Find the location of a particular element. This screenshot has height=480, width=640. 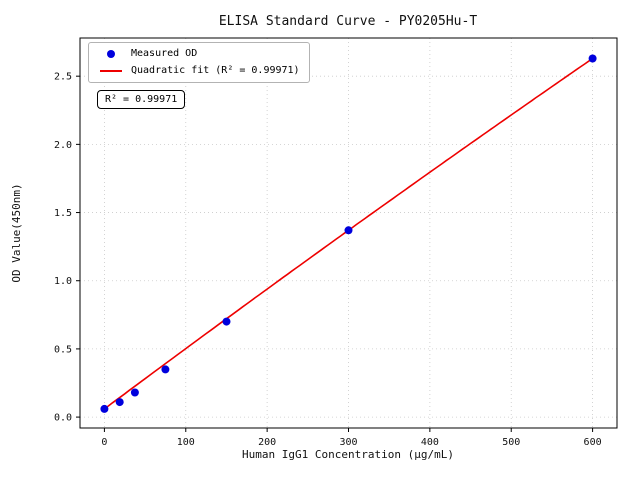

svg-text: 200 is located at coordinates (267, 442).